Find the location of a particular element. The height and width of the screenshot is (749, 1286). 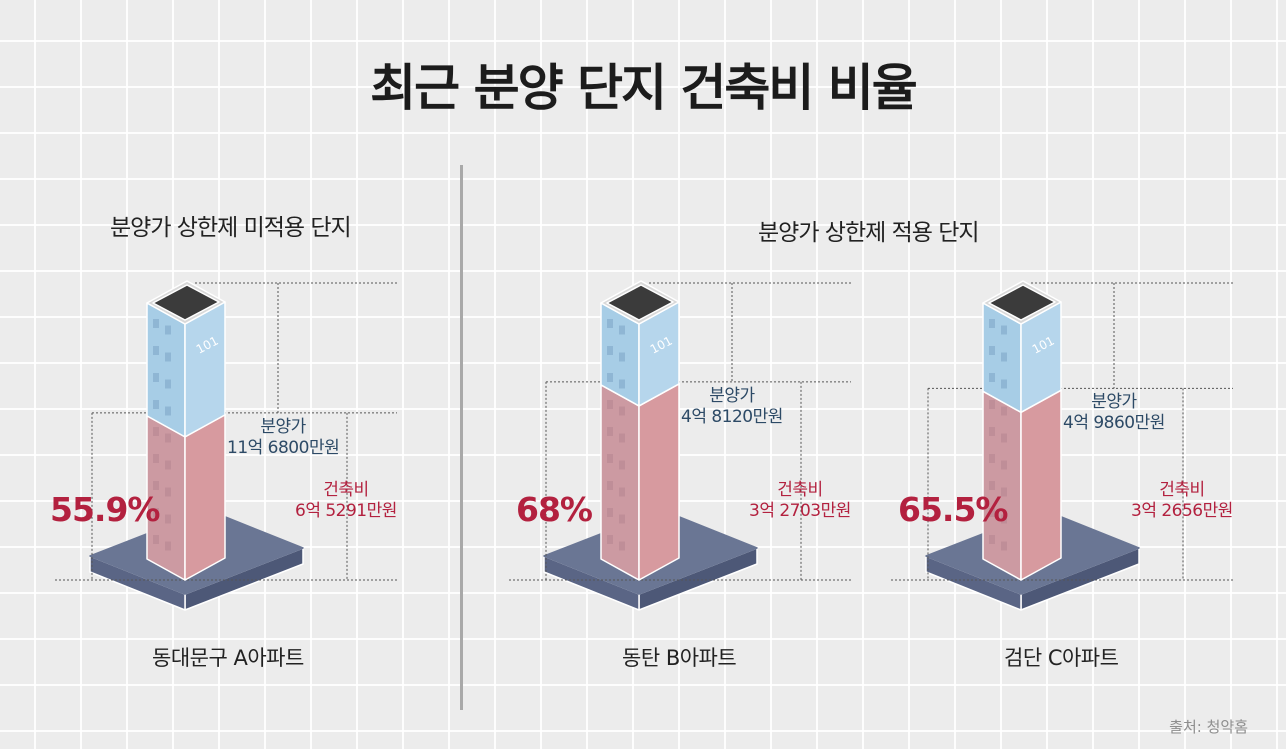

construction-cost-label: 건축비 6억 5291만원 is located at coordinates (346, 500).